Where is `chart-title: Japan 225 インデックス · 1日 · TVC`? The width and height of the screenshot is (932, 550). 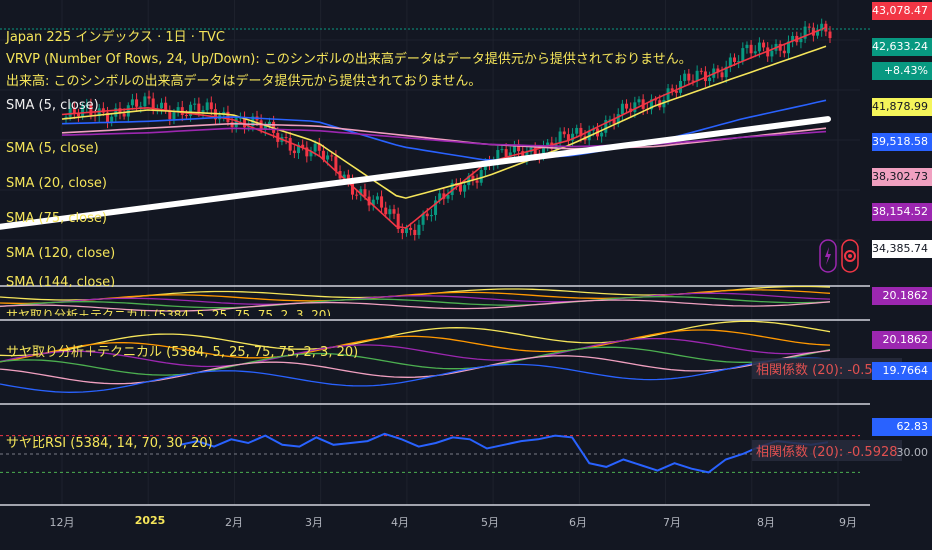
chart-title: Japan 225 インデックス · 1日 · TVC is located at coordinates (115, 37).